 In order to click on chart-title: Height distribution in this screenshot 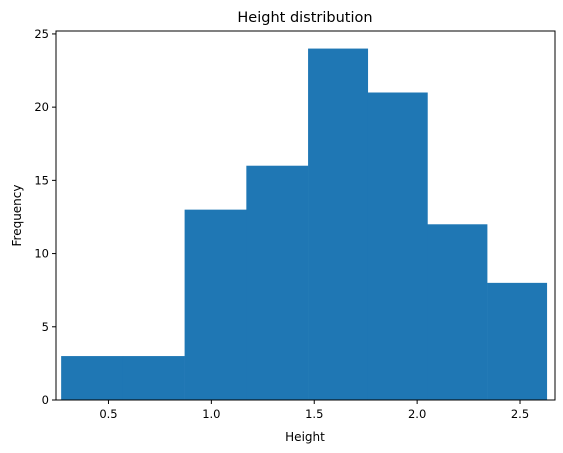, I will do `click(304, 18)`.